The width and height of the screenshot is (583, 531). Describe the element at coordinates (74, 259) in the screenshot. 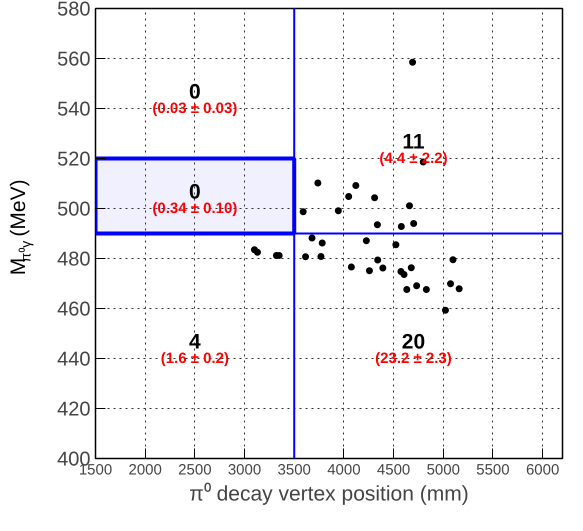

I see `y-tick-label: 480` at that location.